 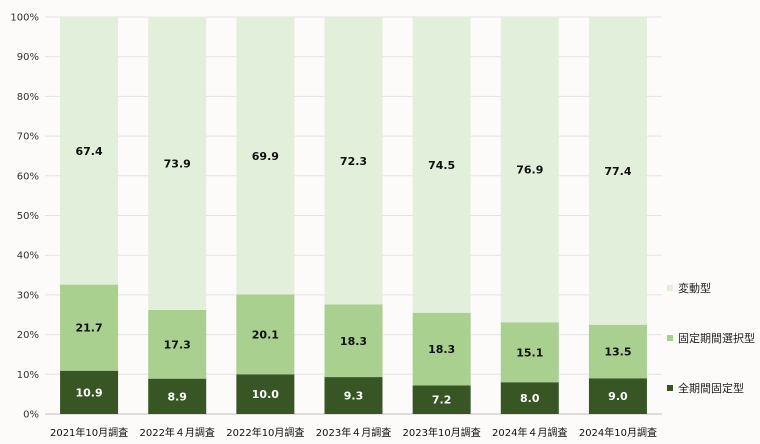 I want to click on y-tick-label: 70%, so click(x=28, y=137).